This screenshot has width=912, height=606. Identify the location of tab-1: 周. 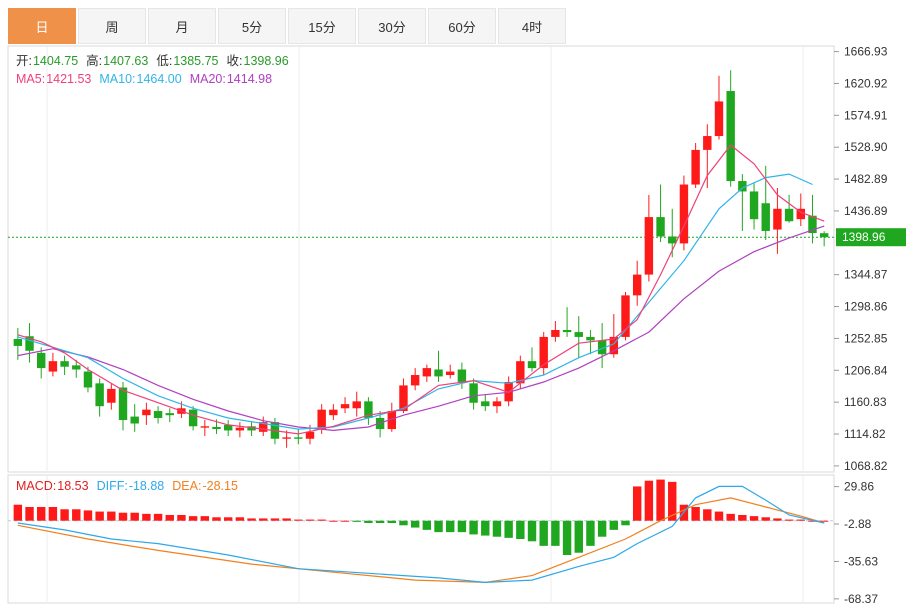
(112, 26).